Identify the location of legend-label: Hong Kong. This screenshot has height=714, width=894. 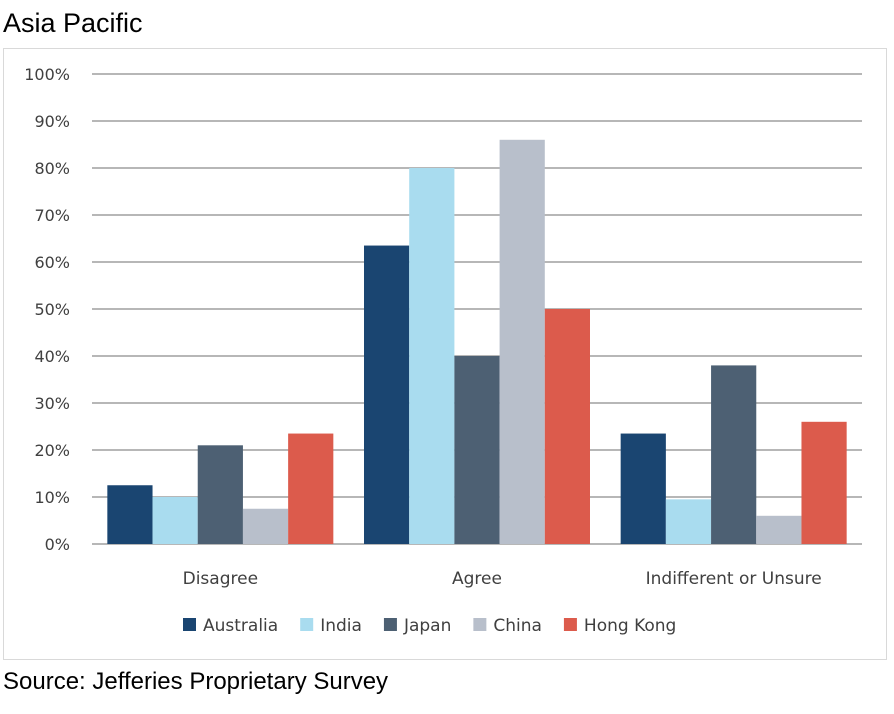
(630, 626).